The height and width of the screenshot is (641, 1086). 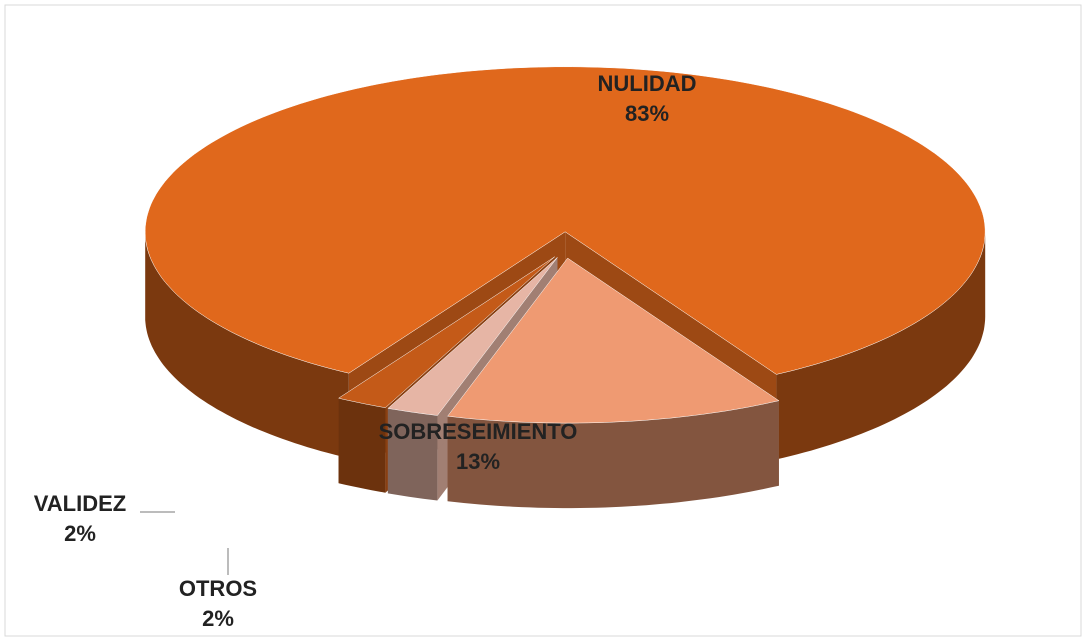 What do you see at coordinates (647, 83) in the screenshot?
I see `data-label-name: NULIDAD` at bounding box center [647, 83].